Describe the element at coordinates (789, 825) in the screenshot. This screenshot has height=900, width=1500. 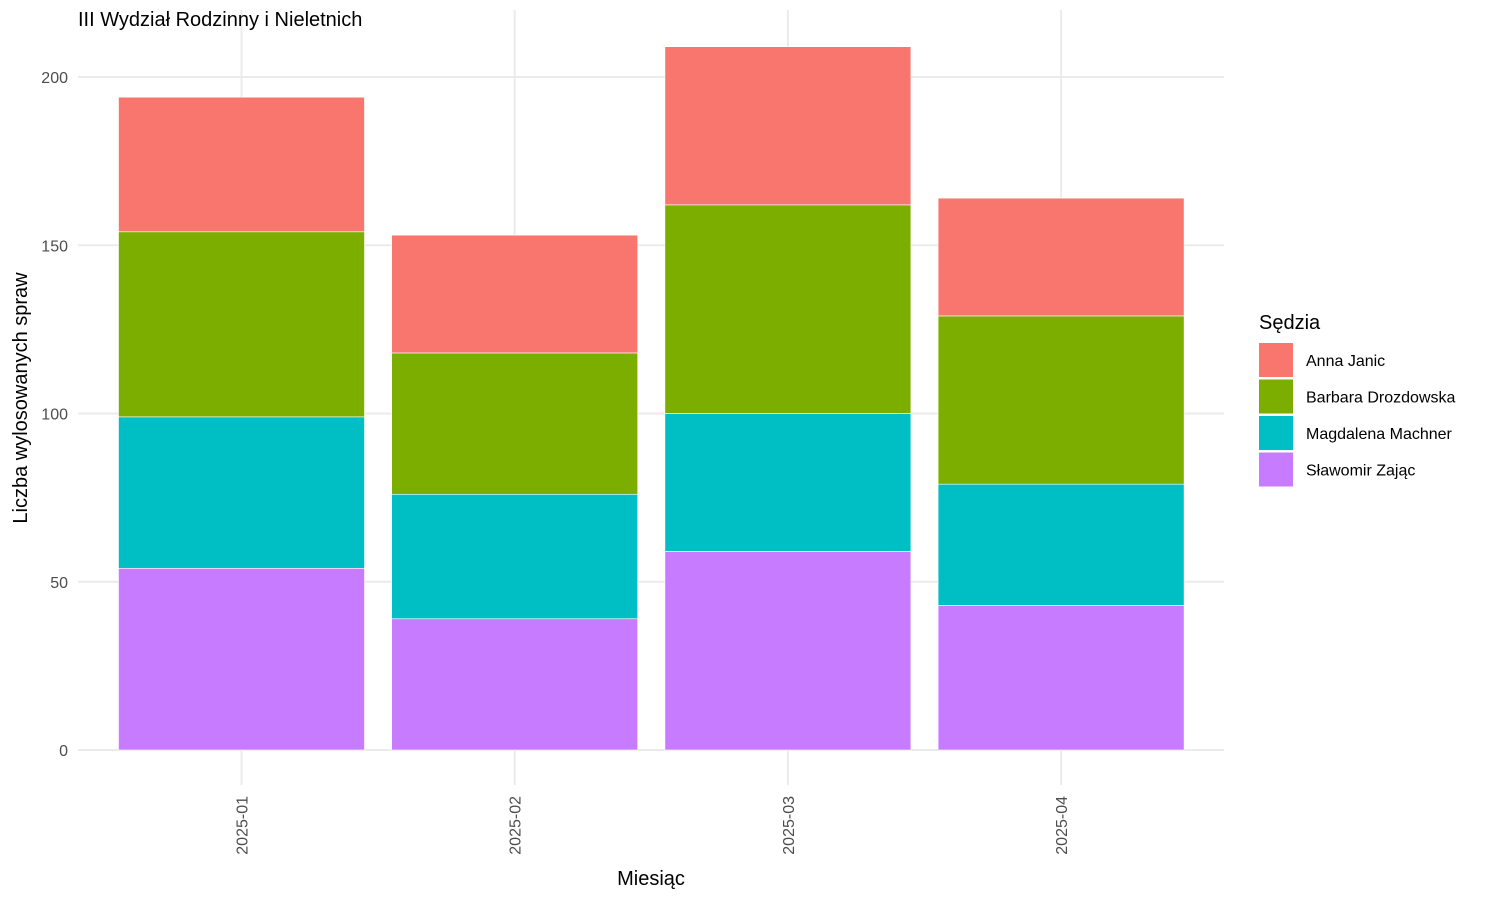
I see `x-tick-label: 2025-03` at that location.